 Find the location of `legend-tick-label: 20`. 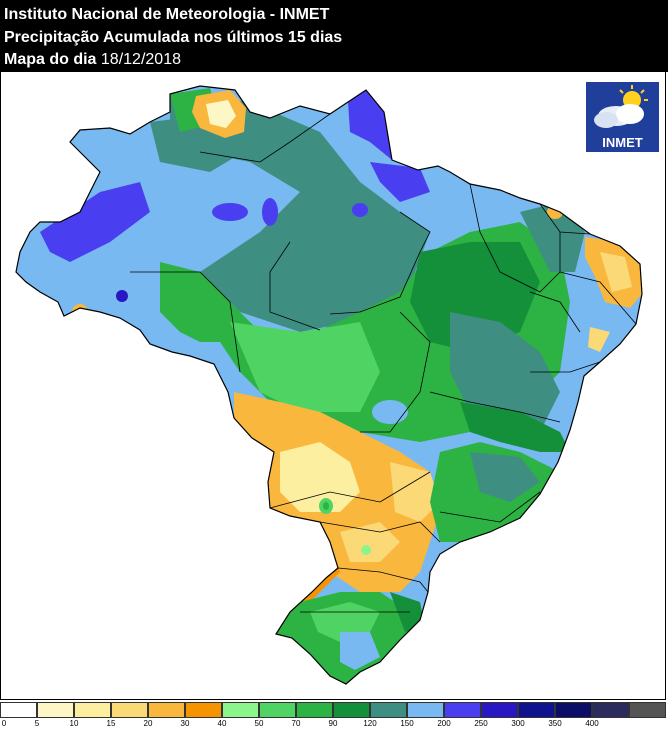

legend-tick-label: 20 is located at coordinates (148, 723).